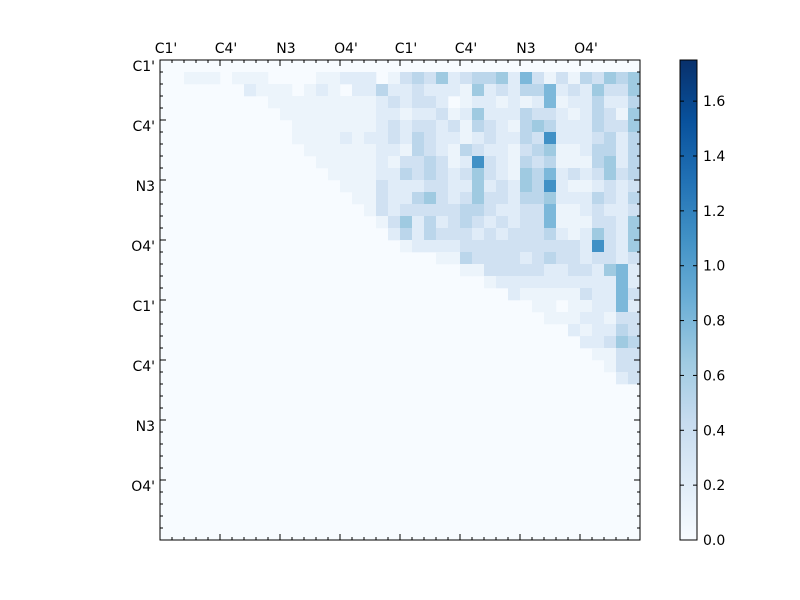  What do you see at coordinates (714, 102) in the screenshot?
I see `colorbar-tick-label: 1.6` at bounding box center [714, 102].